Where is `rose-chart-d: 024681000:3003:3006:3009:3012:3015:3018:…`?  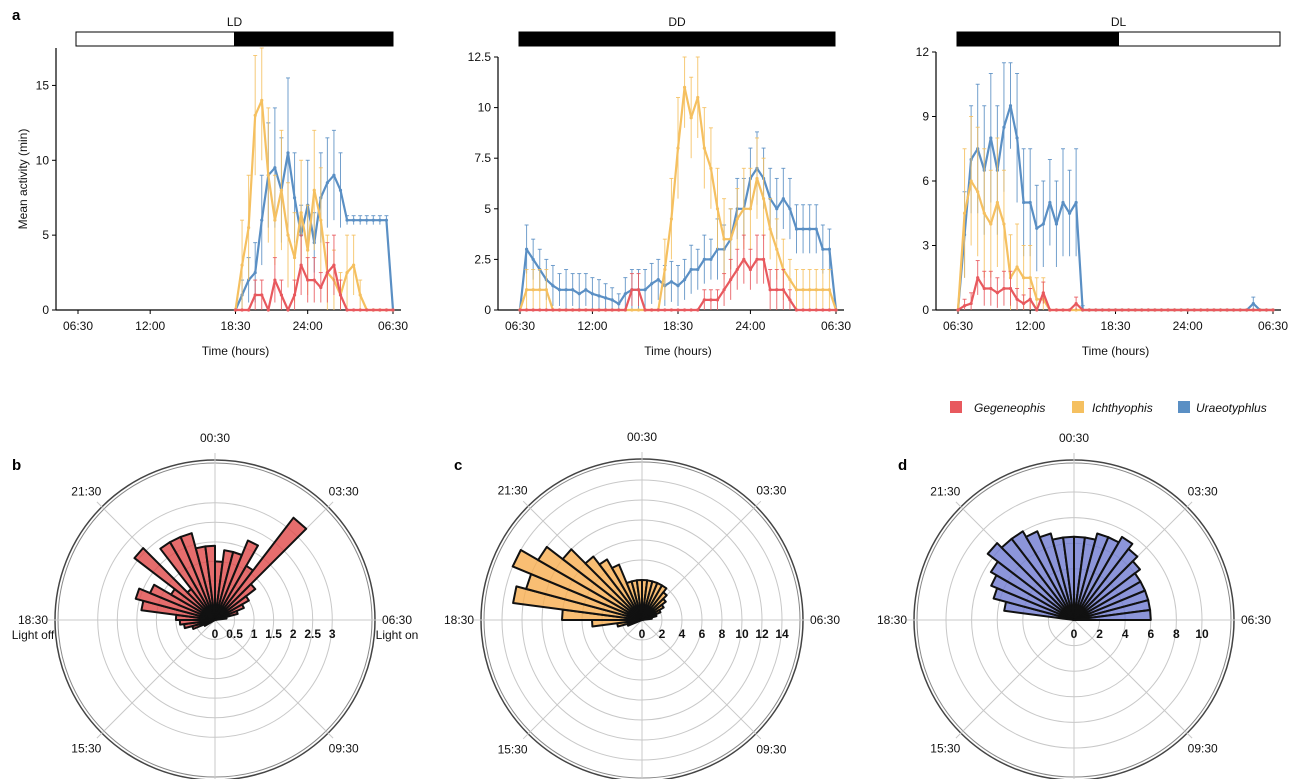
rose-chart-d: 024681000:3003:3006:3009:3012:3015:3018:… is located at coordinates (1074, 605).